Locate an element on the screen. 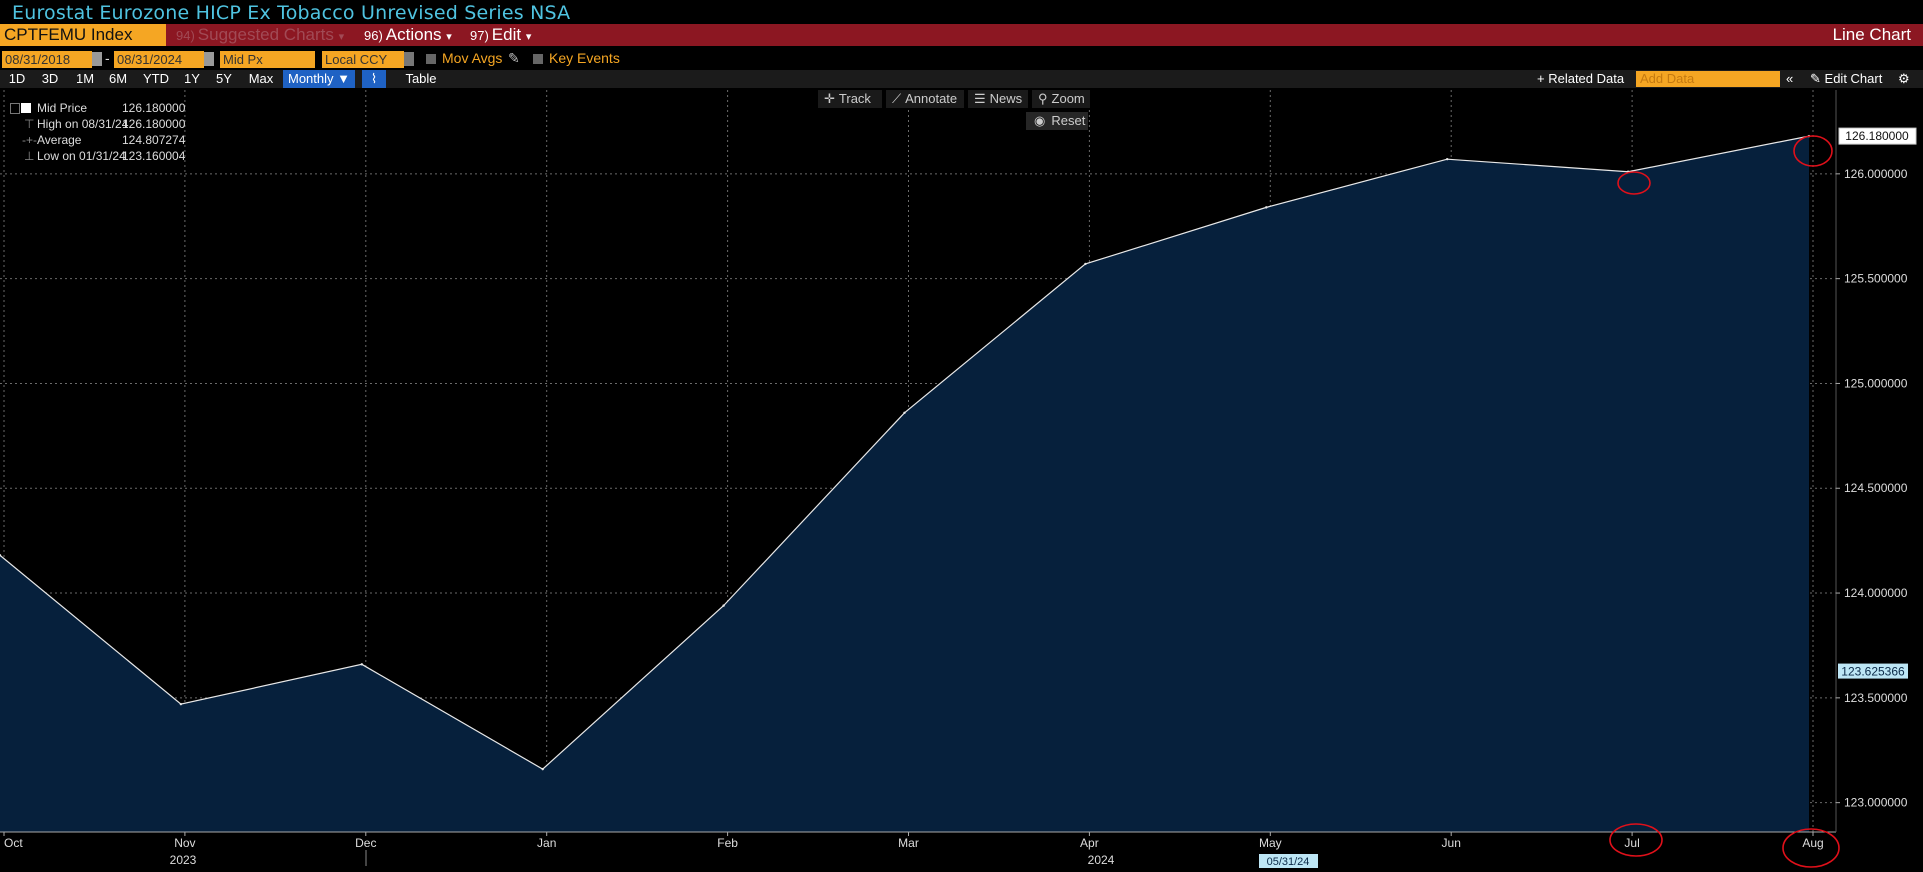  chevron-down-icon: ▼ is located at coordinates (344, 78).